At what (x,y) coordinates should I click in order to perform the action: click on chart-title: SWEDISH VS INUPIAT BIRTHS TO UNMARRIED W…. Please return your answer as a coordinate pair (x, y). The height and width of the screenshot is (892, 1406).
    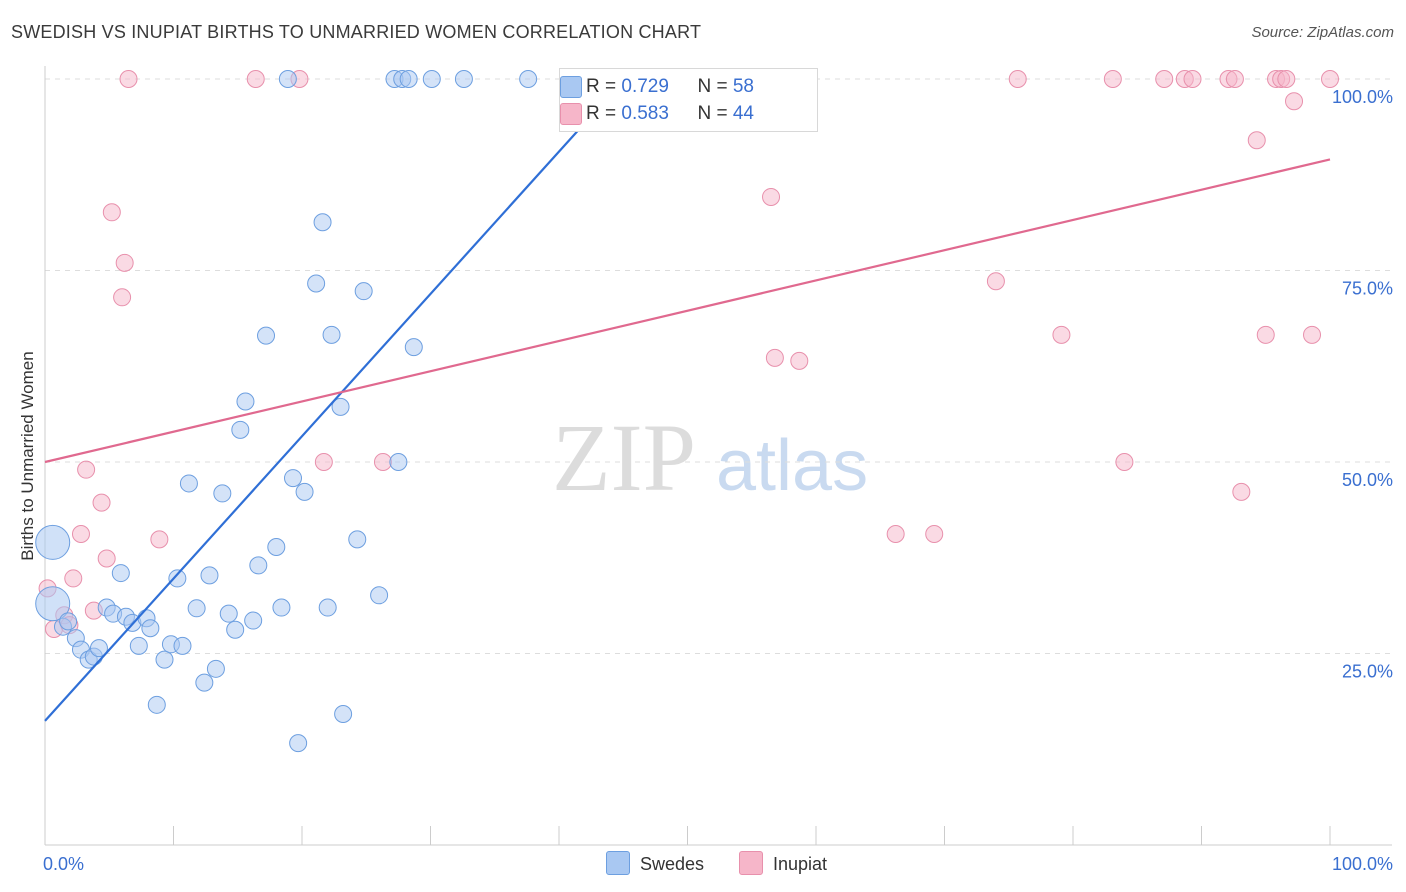
    Looking at the image, I should click on (356, 32).